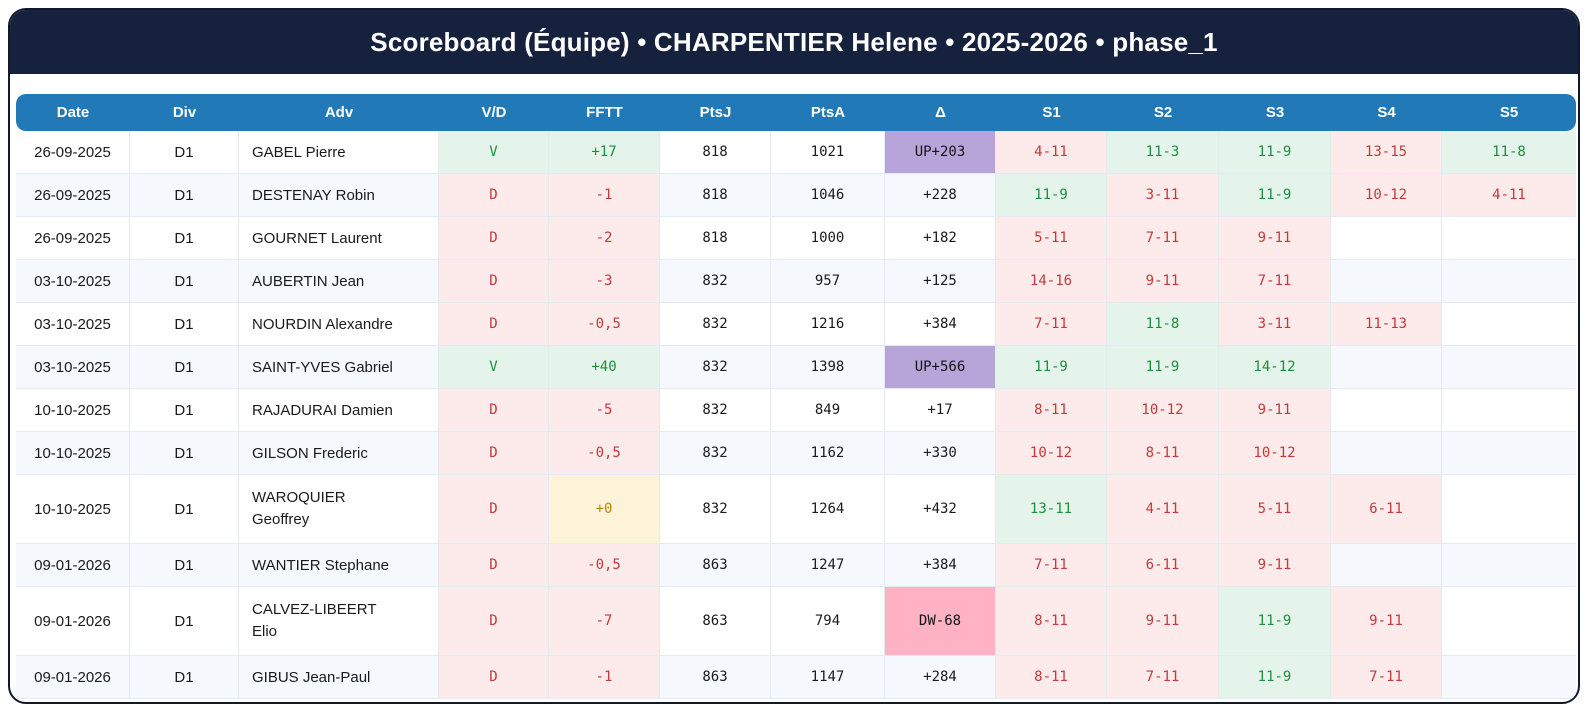 The image size is (1588, 712). Describe the element at coordinates (1163, 621) in the screenshot. I see `set2-cell: 9-11` at that location.